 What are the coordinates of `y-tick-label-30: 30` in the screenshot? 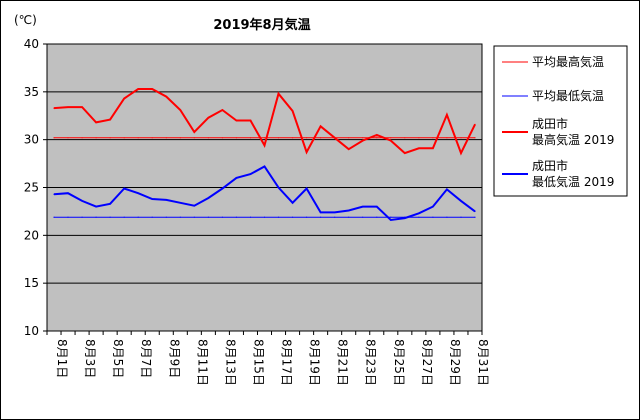 It's located at (31, 140).